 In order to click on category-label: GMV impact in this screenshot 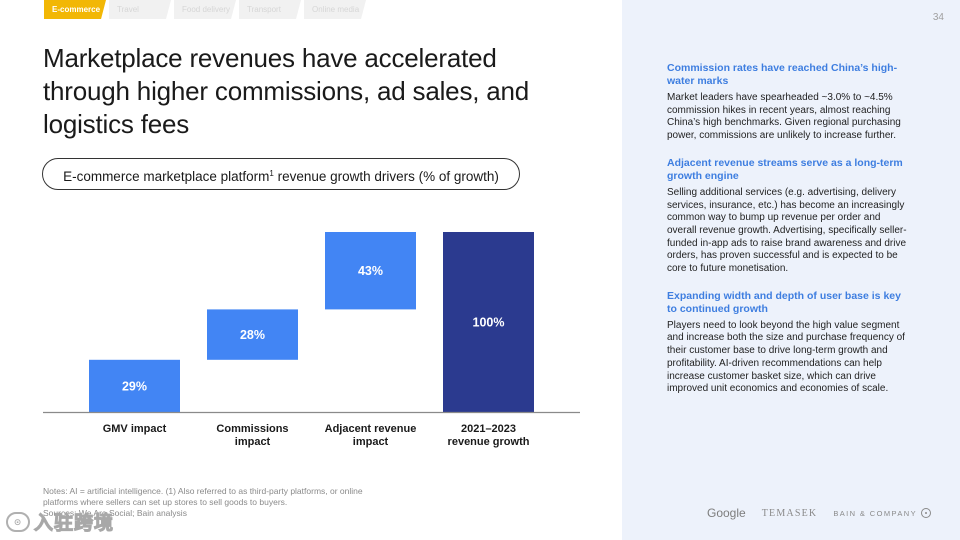, I will do `click(135, 429)`.